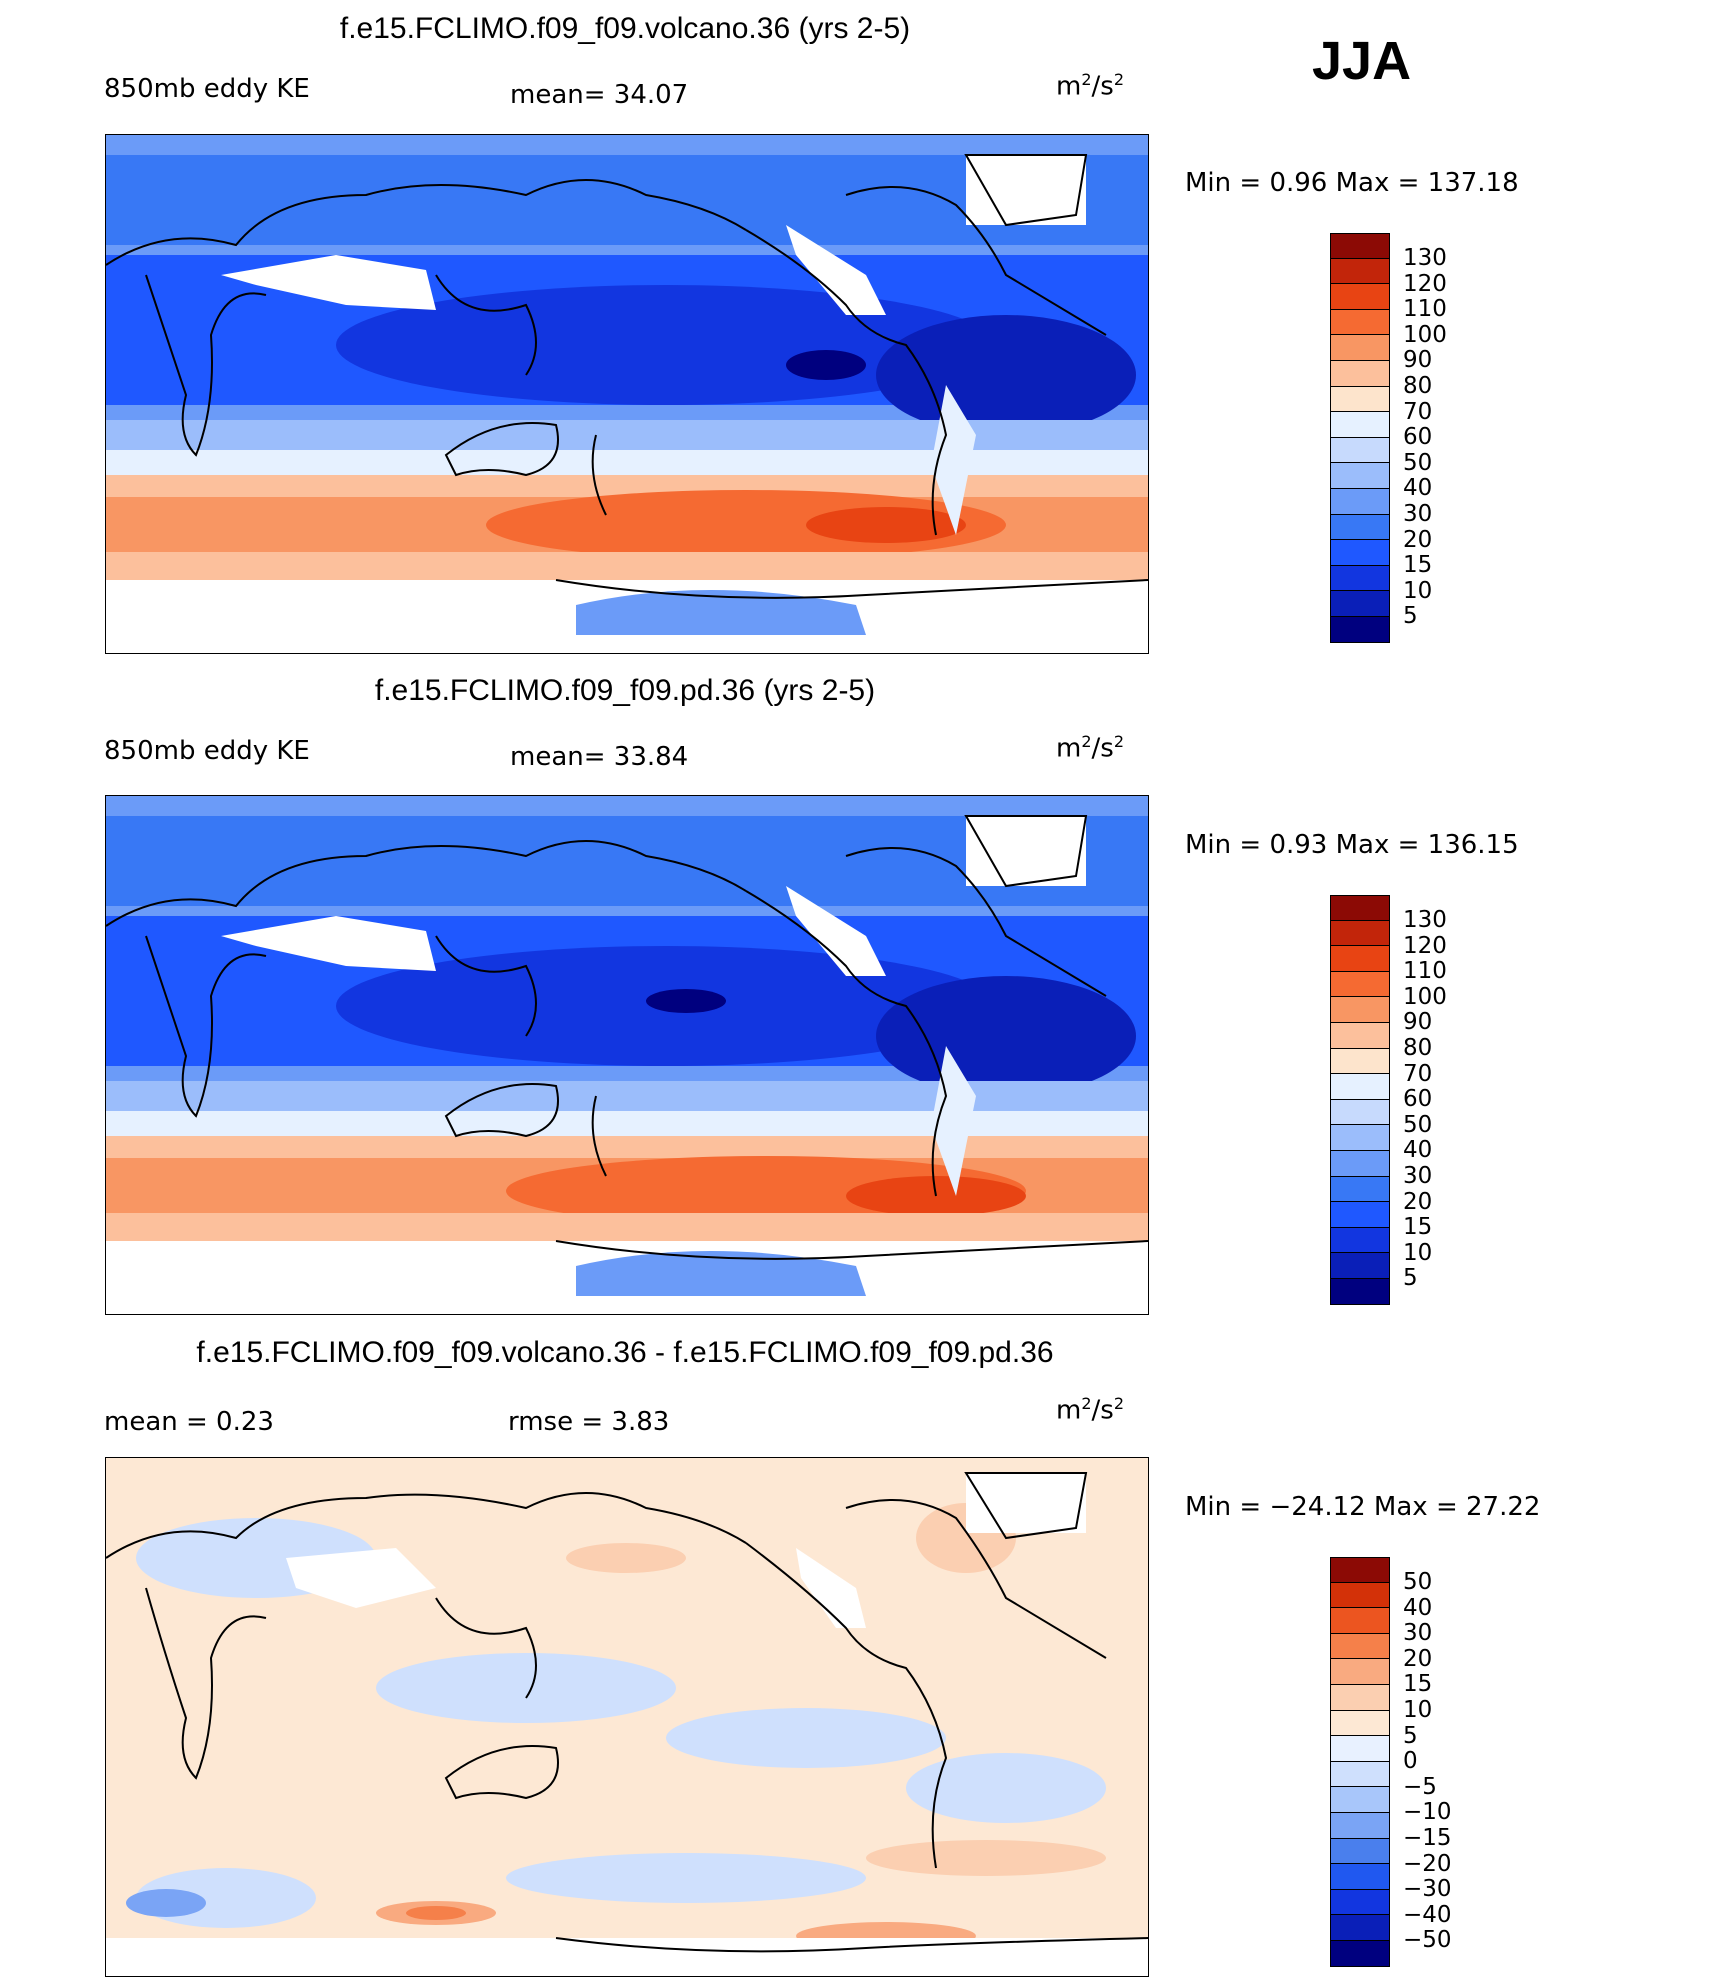  What do you see at coordinates (599, 95) in the screenshot?
I see `panel-1-mean-label: mean= 34.07` at bounding box center [599, 95].